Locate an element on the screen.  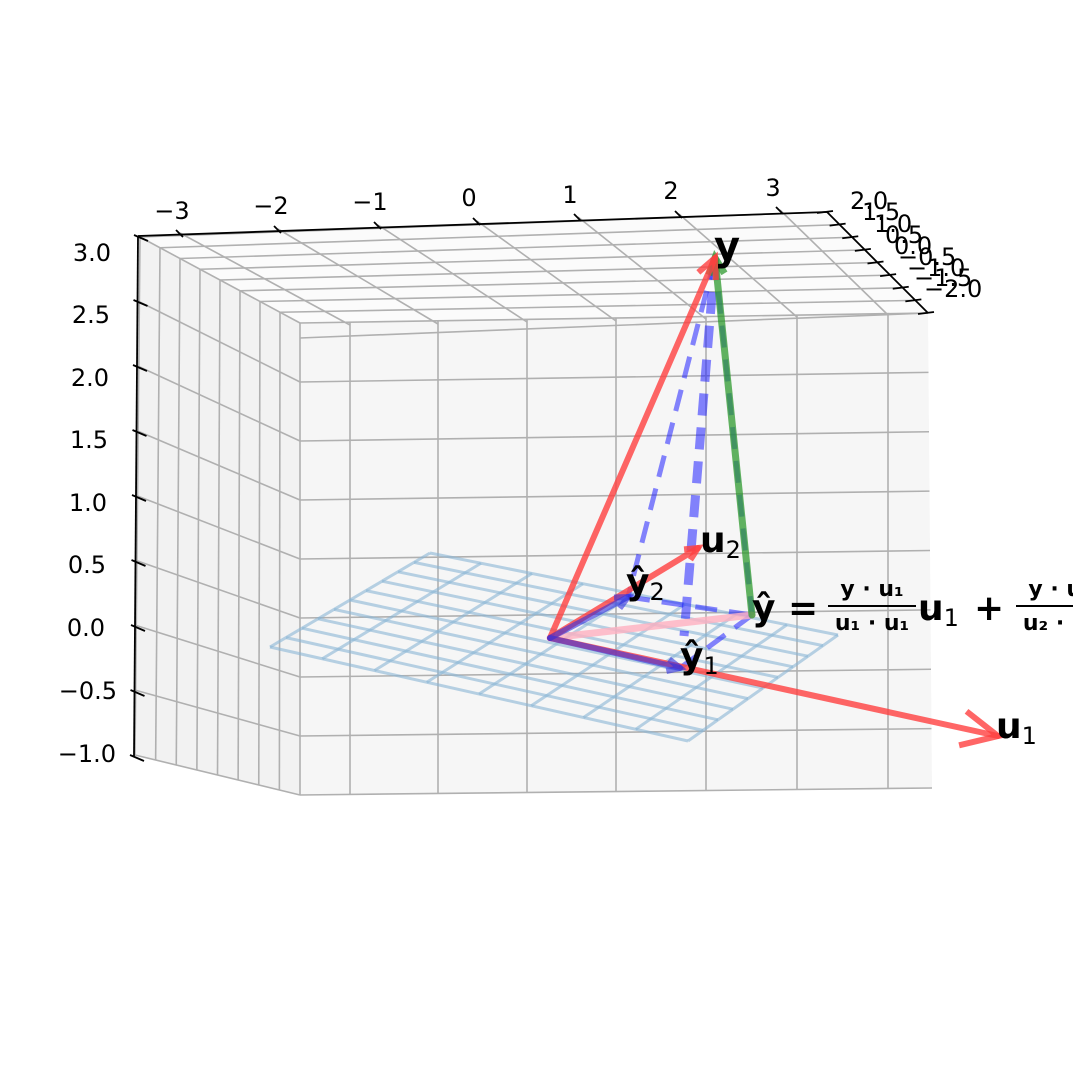
label-u1: u1 is located at coordinates (1016, 728).